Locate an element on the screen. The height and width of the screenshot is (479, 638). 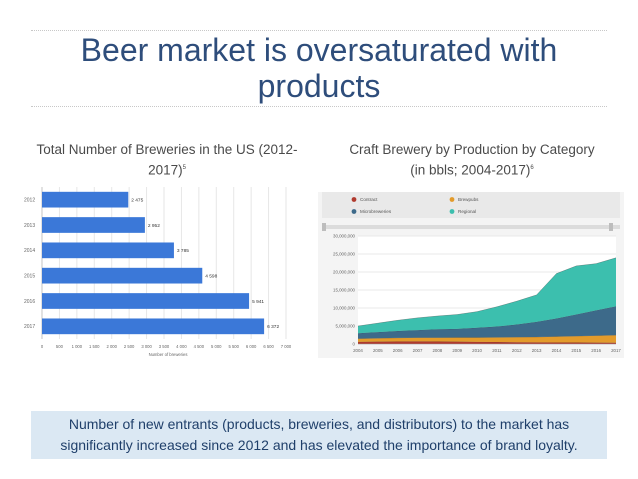
x-tick-label: 500 is located at coordinates (60, 346).